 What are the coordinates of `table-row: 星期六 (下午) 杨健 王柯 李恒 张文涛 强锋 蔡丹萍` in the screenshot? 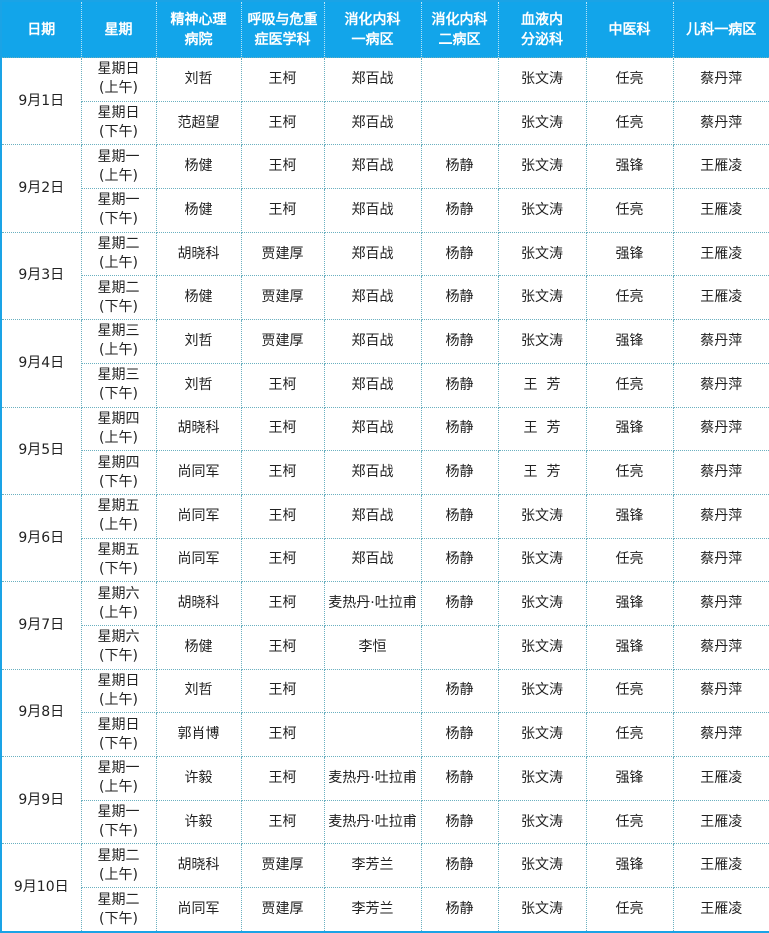 It's located at (385, 647).